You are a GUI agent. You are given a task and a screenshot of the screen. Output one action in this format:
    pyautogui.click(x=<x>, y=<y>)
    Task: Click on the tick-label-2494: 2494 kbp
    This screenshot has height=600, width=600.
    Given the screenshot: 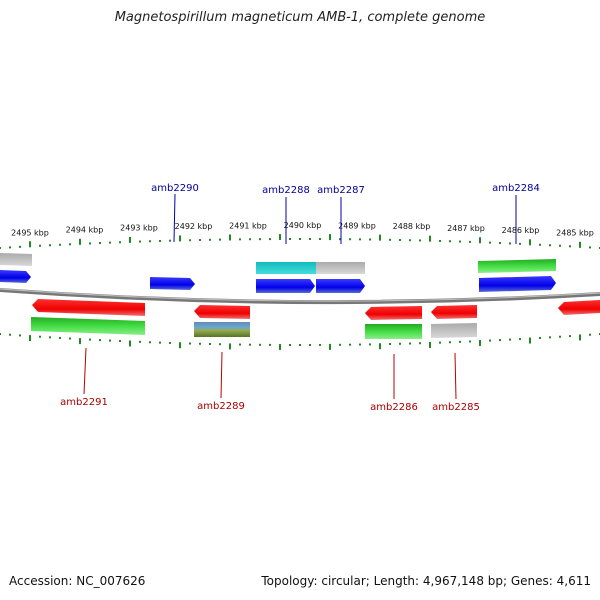 What is the action you would take?
    pyautogui.click(x=85, y=230)
    